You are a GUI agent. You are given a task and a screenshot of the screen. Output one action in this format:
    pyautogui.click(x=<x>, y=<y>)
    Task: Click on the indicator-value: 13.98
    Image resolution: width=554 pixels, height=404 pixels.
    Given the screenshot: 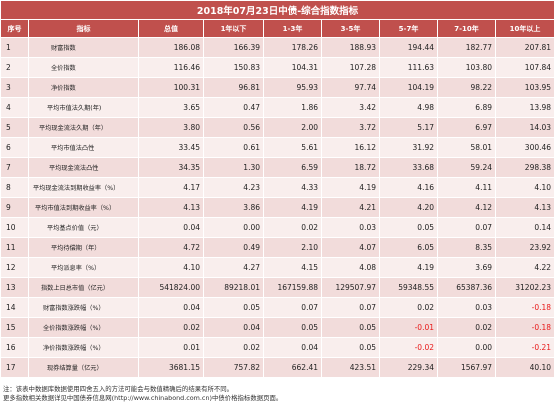 What is the action you would take?
    pyautogui.click(x=524, y=107)
    